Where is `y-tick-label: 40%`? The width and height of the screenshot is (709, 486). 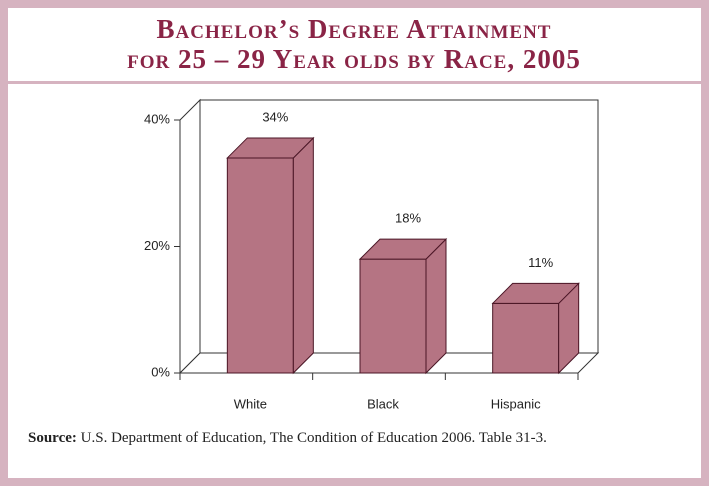
y-tick-label: 40% is located at coordinates (157, 118).